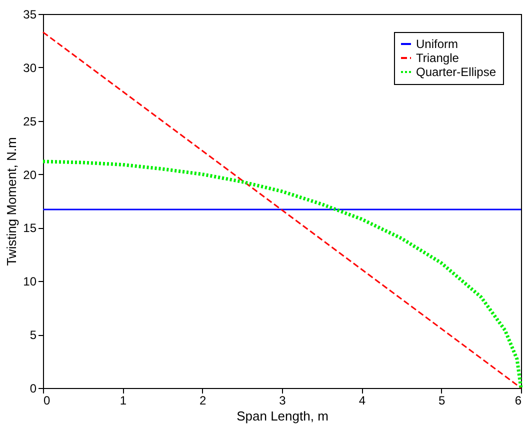 The height and width of the screenshot is (428, 531). Describe the element at coordinates (442, 401) in the screenshot. I see `x-tick-label: 5` at that location.